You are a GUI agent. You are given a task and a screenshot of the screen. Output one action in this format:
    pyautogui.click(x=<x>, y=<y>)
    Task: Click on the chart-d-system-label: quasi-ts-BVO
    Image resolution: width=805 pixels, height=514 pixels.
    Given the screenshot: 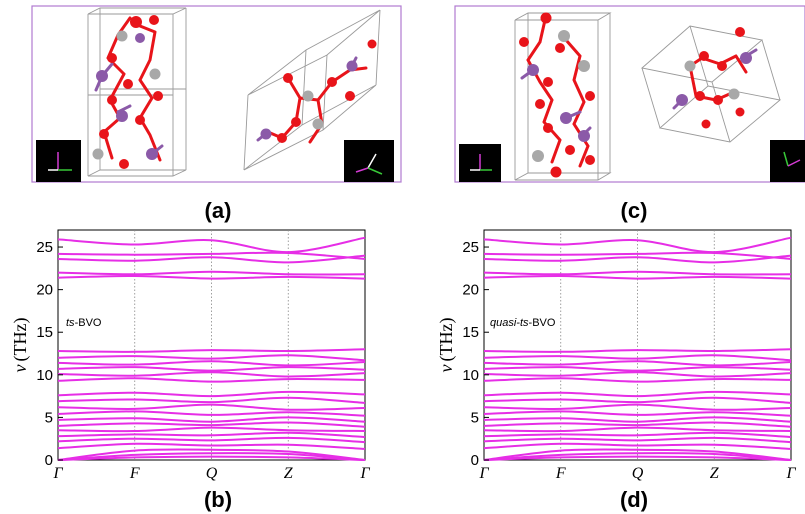 What is the action you would take?
    pyautogui.click(x=523, y=323)
    